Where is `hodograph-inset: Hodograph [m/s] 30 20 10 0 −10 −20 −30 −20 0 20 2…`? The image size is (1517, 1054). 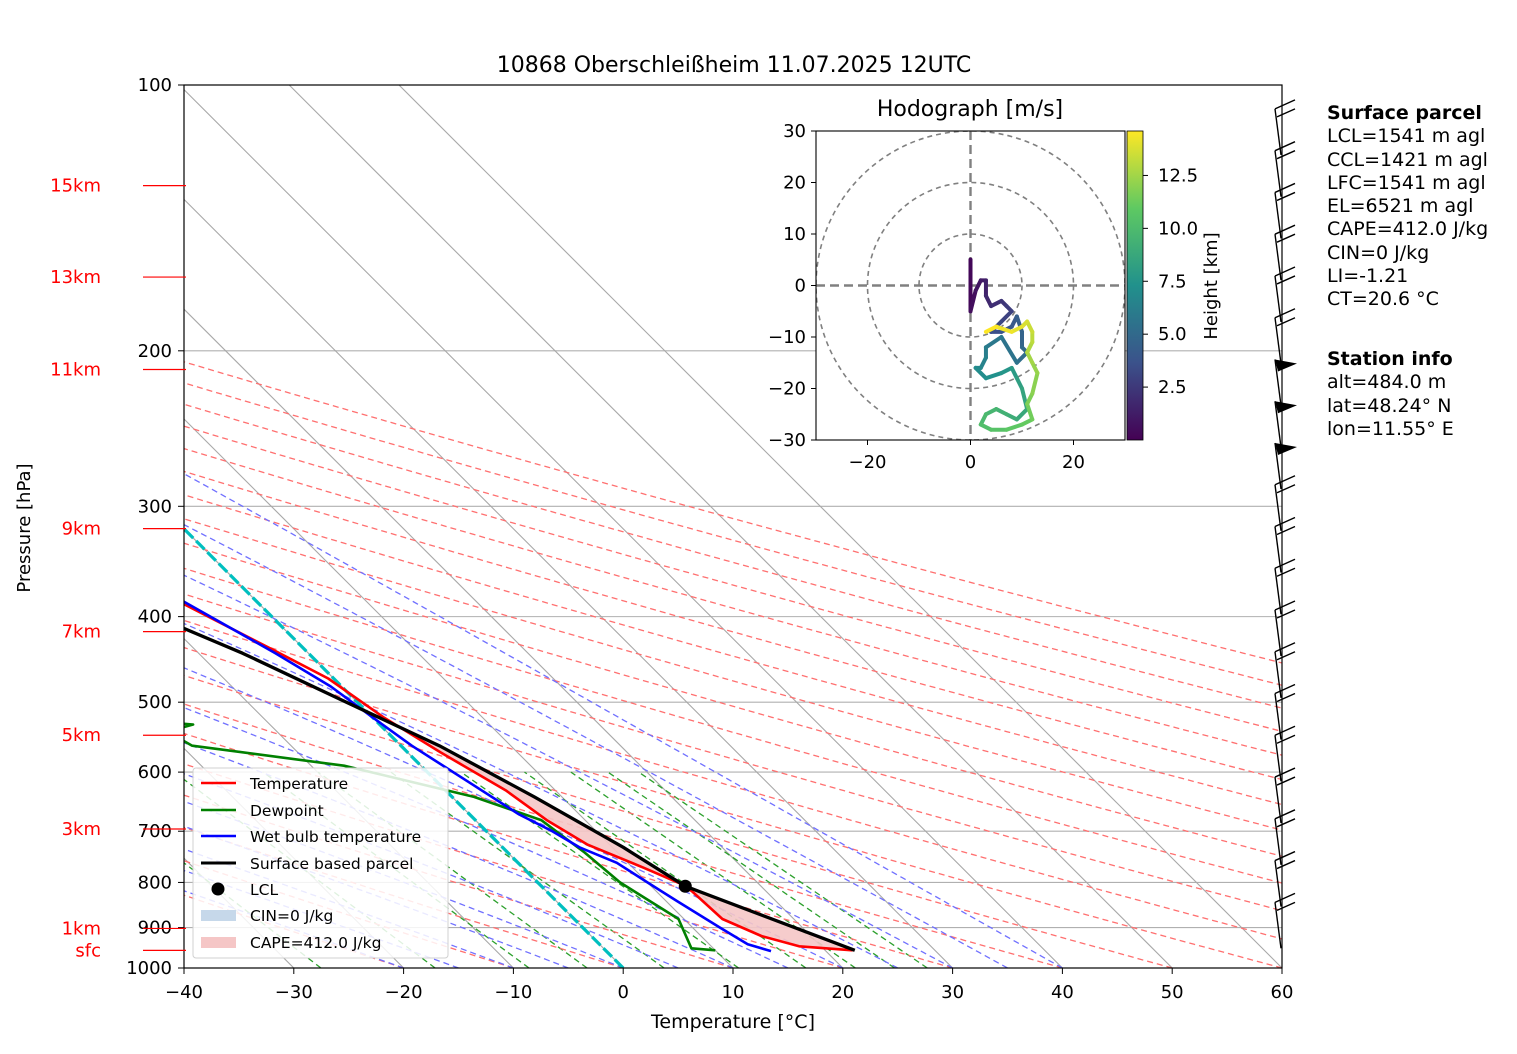 hodograph-inset: Hodograph [m/s] 30 20 10 0 −10 −20 −30 −20 0 20 2… is located at coordinates (995, 285).